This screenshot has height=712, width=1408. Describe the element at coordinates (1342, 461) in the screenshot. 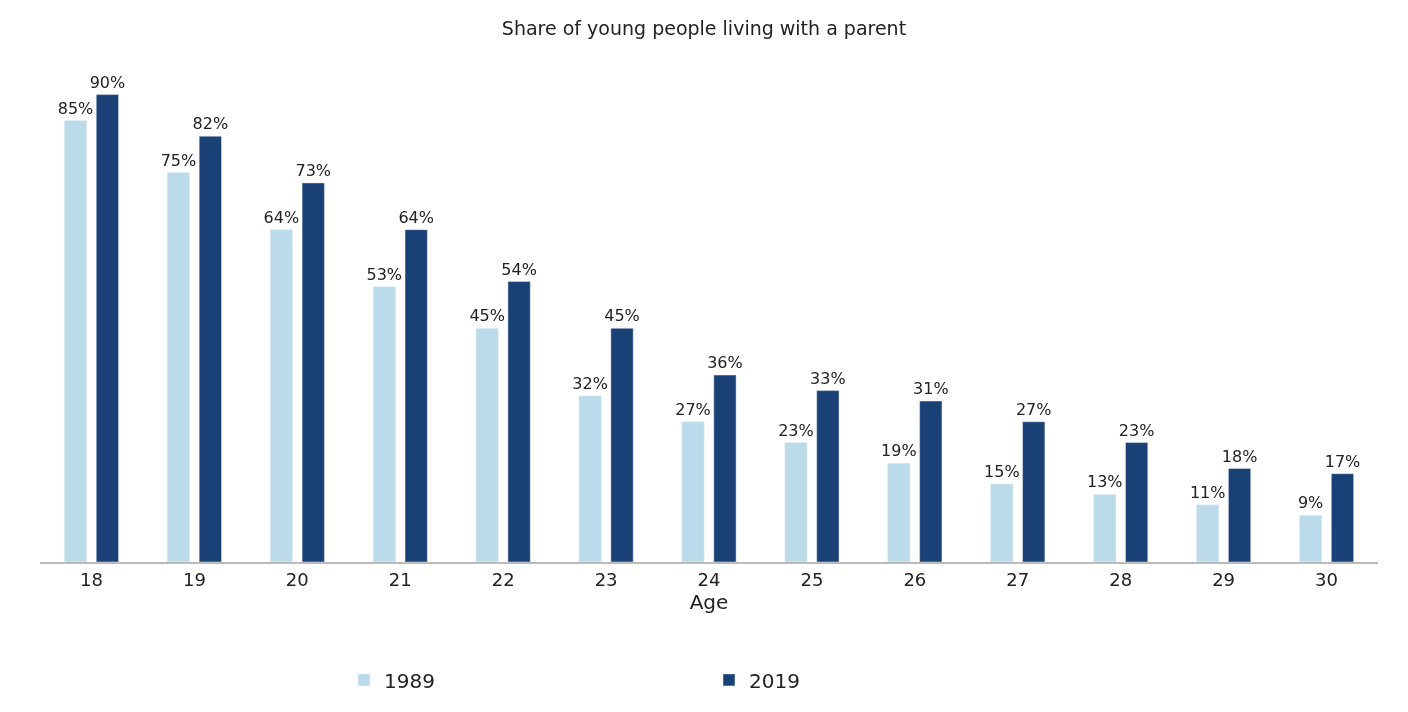

I see `data-label: 17%` at that location.